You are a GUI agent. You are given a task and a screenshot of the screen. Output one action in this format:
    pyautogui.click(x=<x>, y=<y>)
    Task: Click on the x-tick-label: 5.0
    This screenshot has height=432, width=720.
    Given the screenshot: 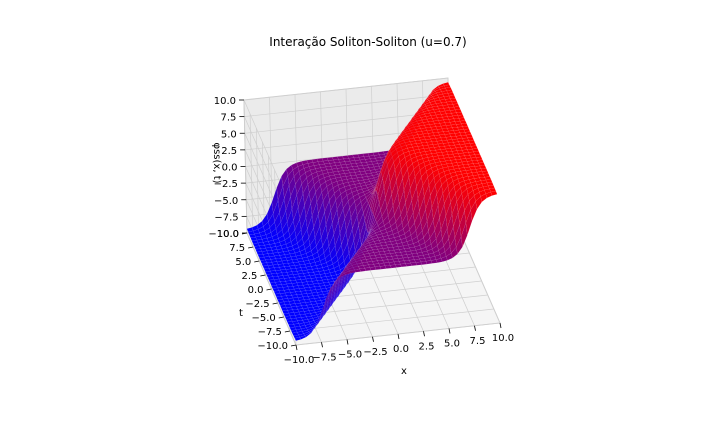 What is the action you would take?
    pyautogui.click(x=452, y=344)
    